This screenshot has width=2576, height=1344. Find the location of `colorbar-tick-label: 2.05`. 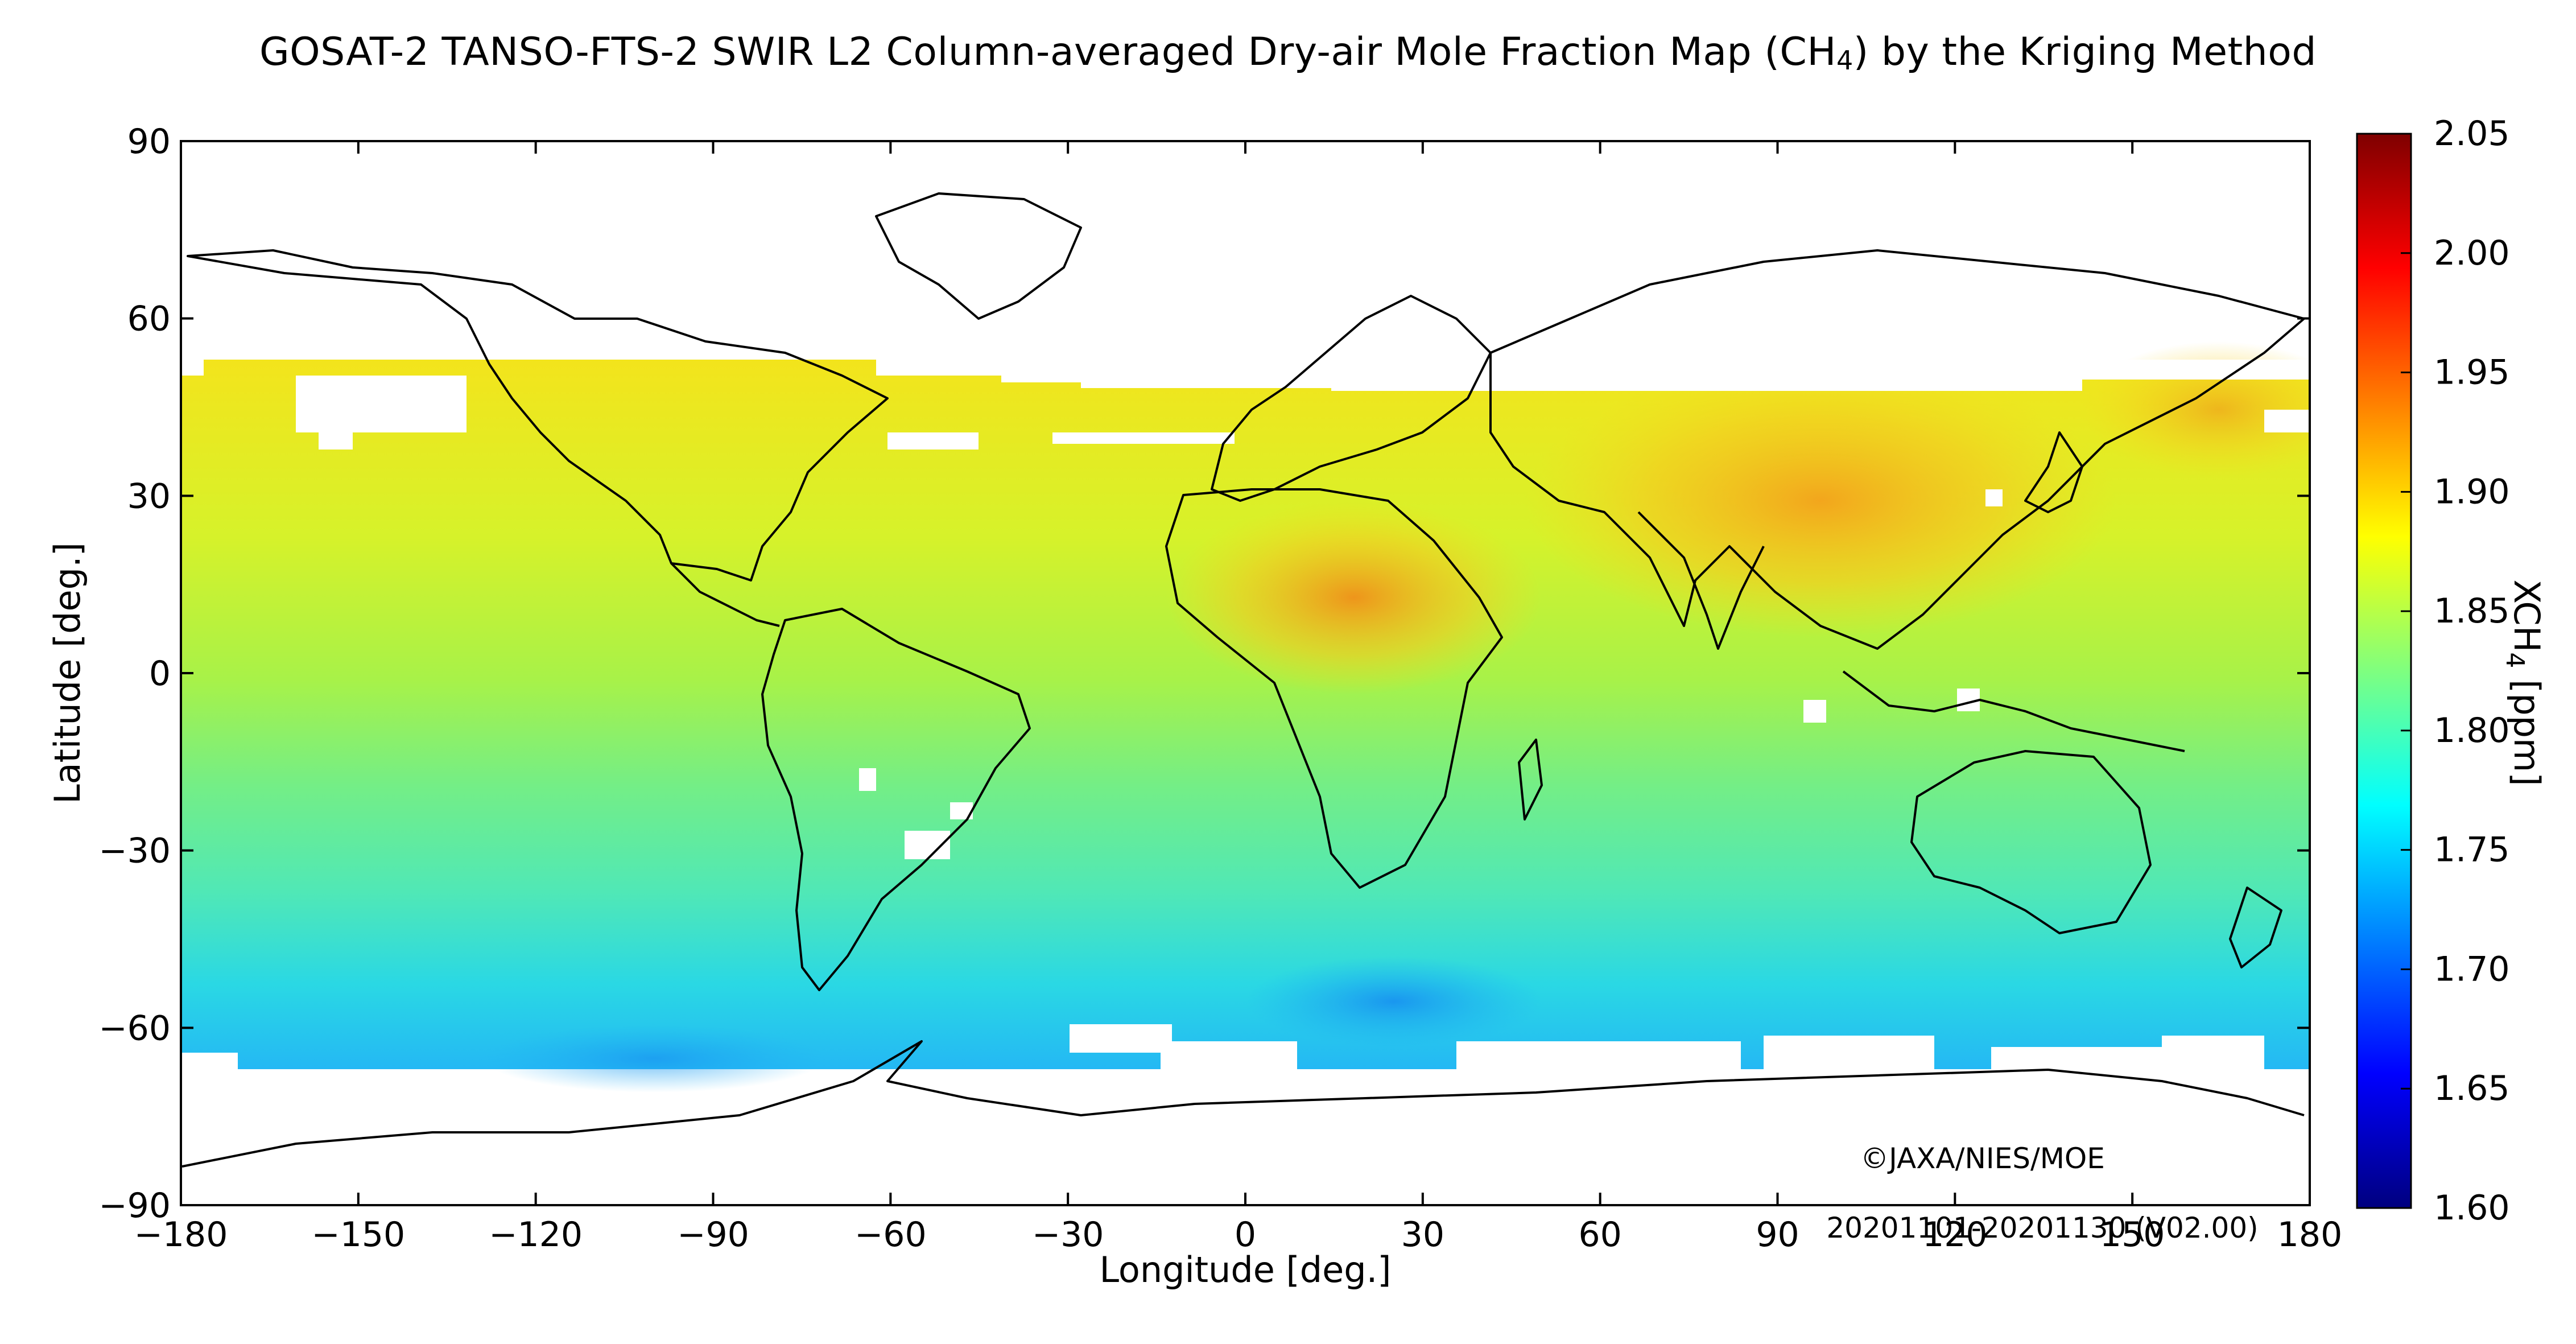

colorbar-tick-label: 2.05 is located at coordinates (2472, 134).